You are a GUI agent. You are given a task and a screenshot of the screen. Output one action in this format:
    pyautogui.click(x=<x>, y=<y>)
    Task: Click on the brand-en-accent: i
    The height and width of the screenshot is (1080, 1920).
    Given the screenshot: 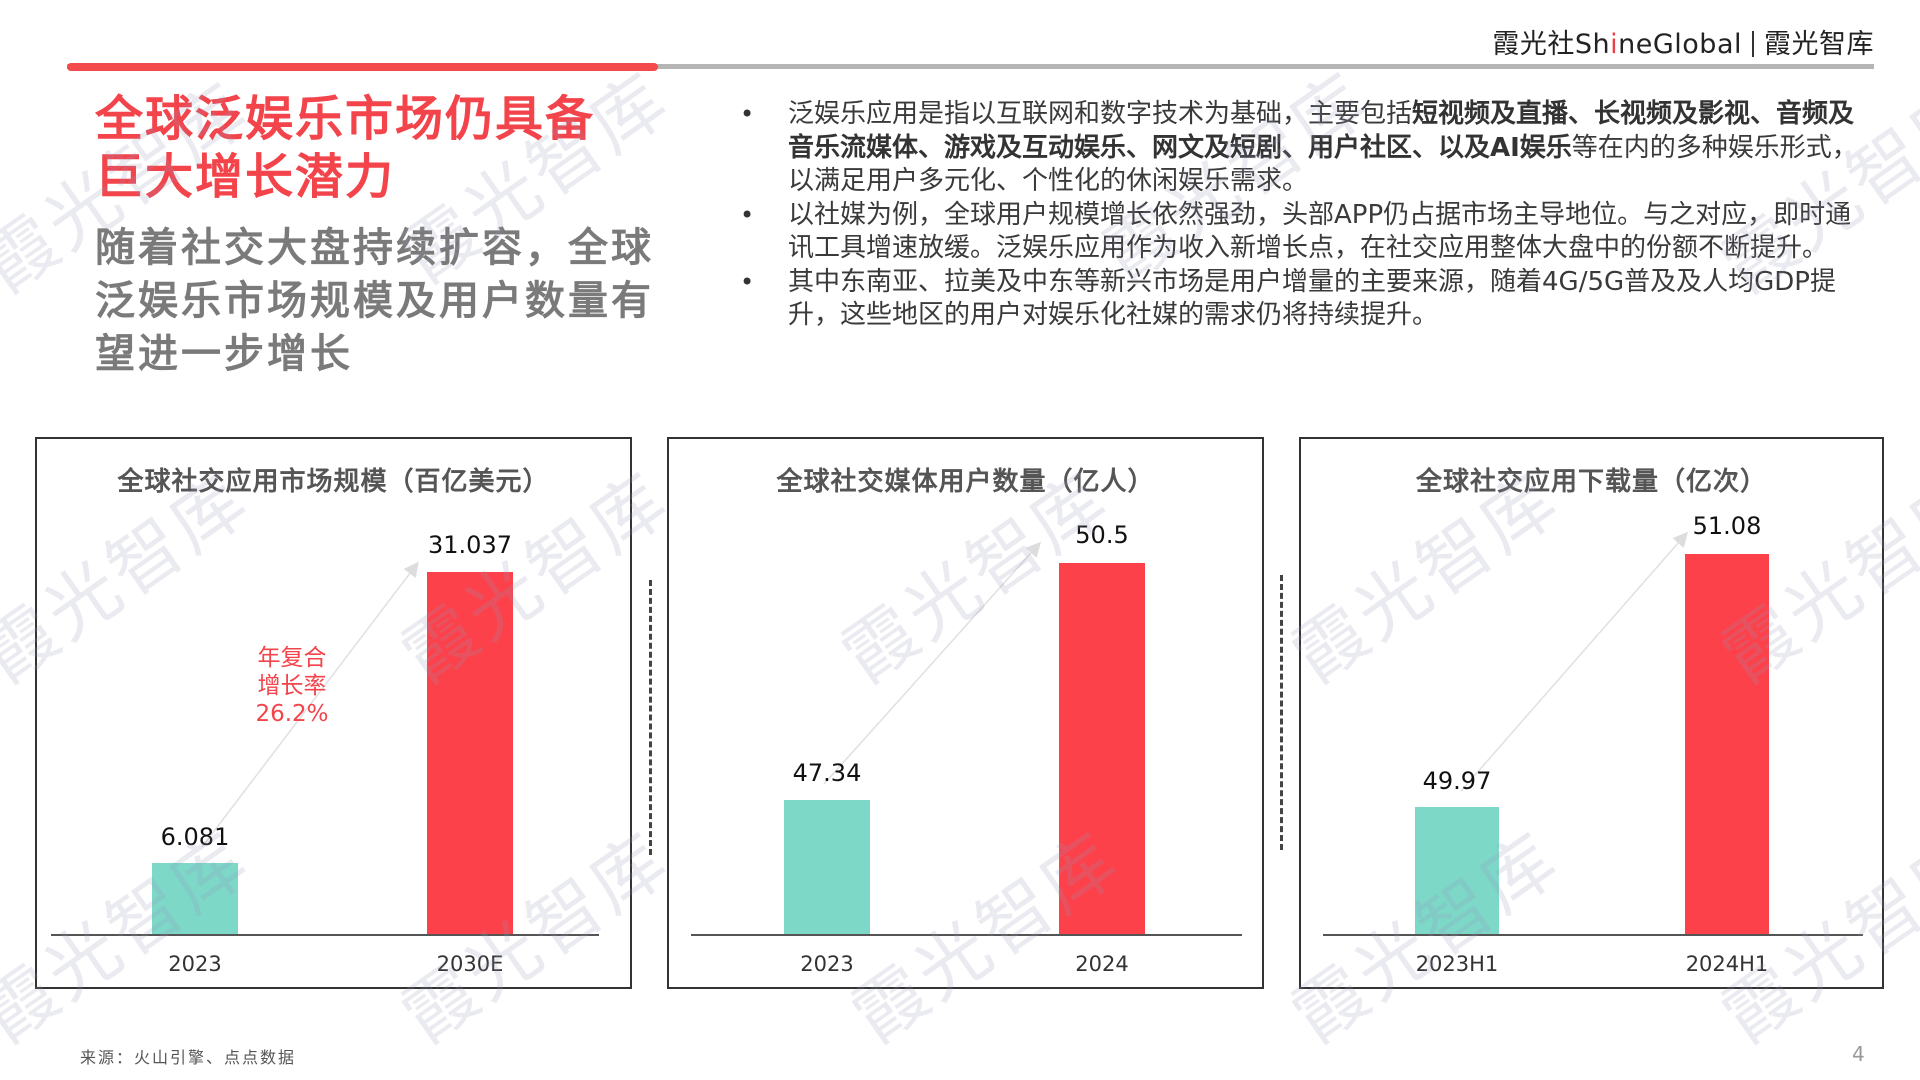 What is the action you would take?
    pyautogui.click(x=1614, y=44)
    